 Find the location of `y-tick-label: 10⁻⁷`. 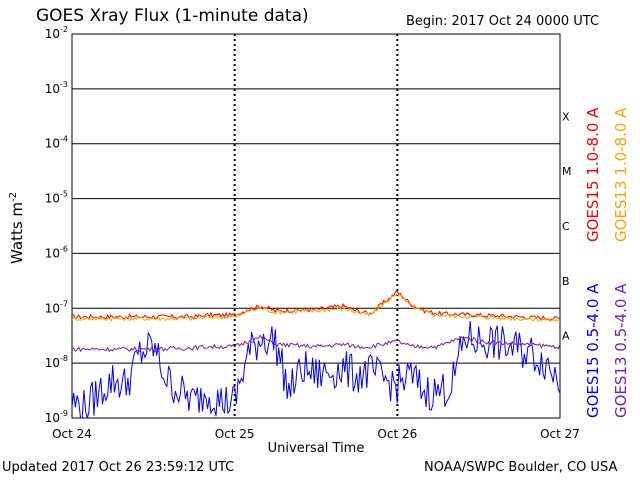

y-tick-label: 10⁻⁷ is located at coordinates (56, 307).